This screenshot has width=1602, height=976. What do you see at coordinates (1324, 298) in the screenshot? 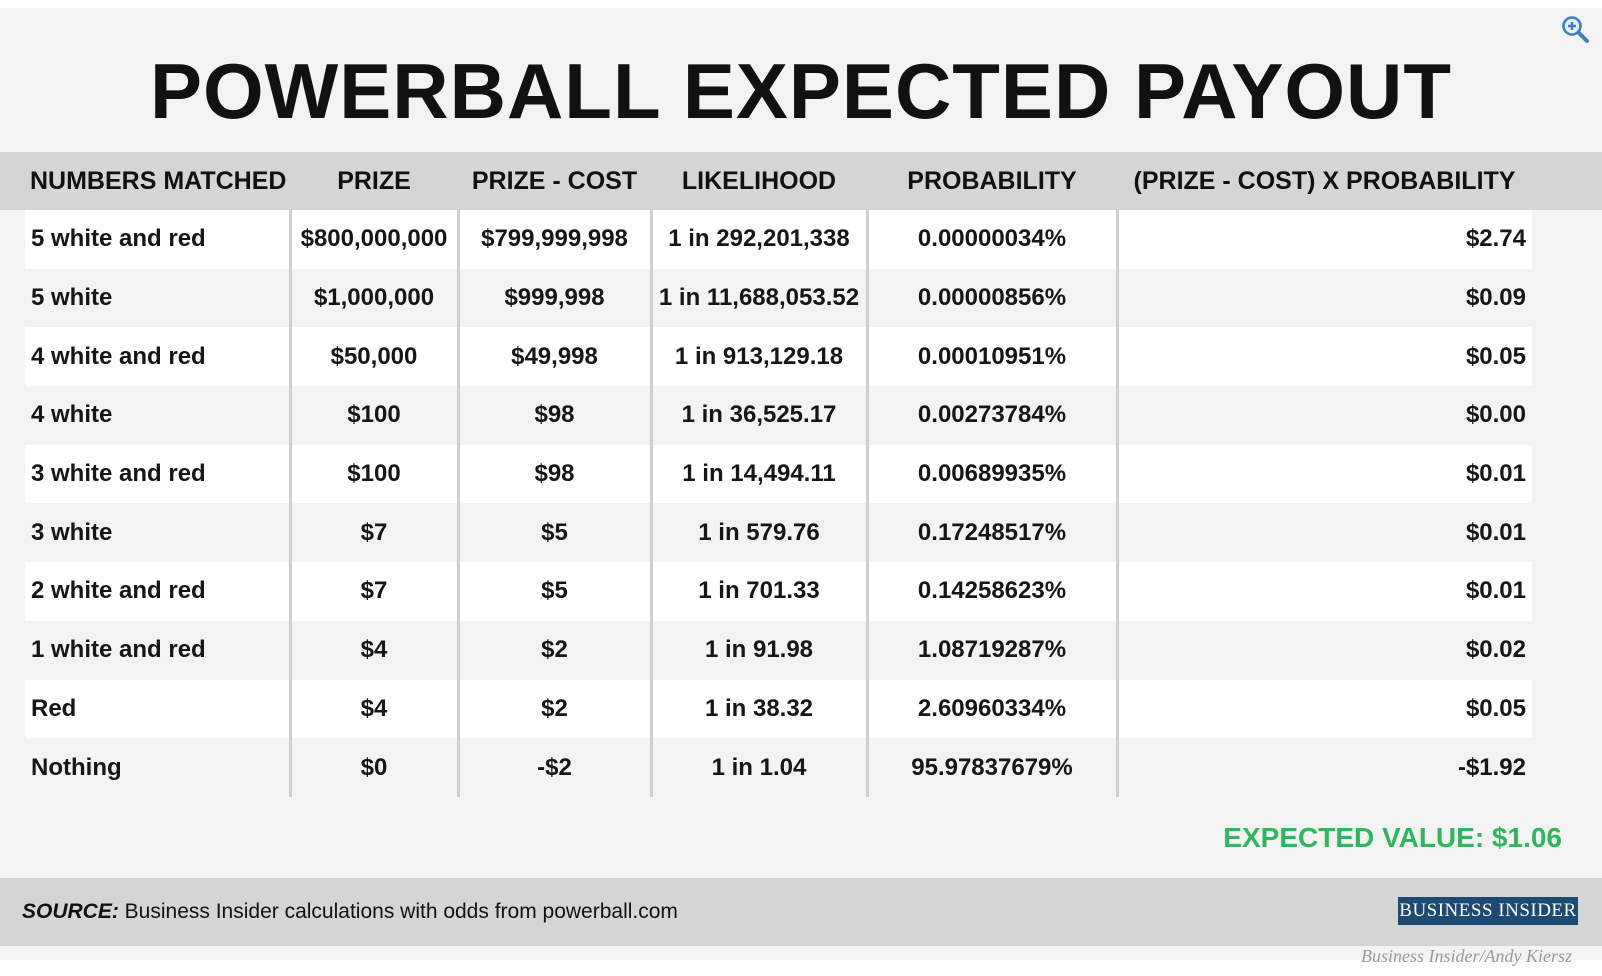
I see `cell-weighted: $0.09` at bounding box center [1324, 298].